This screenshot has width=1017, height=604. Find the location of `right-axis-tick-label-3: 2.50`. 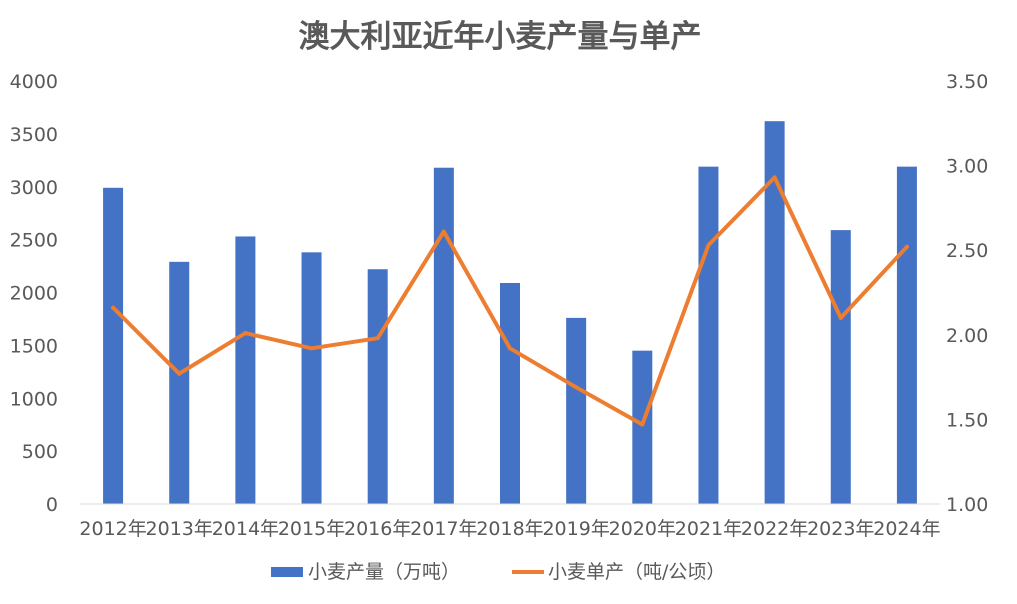

right-axis-tick-label-3: 2.50 is located at coordinates (967, 251).